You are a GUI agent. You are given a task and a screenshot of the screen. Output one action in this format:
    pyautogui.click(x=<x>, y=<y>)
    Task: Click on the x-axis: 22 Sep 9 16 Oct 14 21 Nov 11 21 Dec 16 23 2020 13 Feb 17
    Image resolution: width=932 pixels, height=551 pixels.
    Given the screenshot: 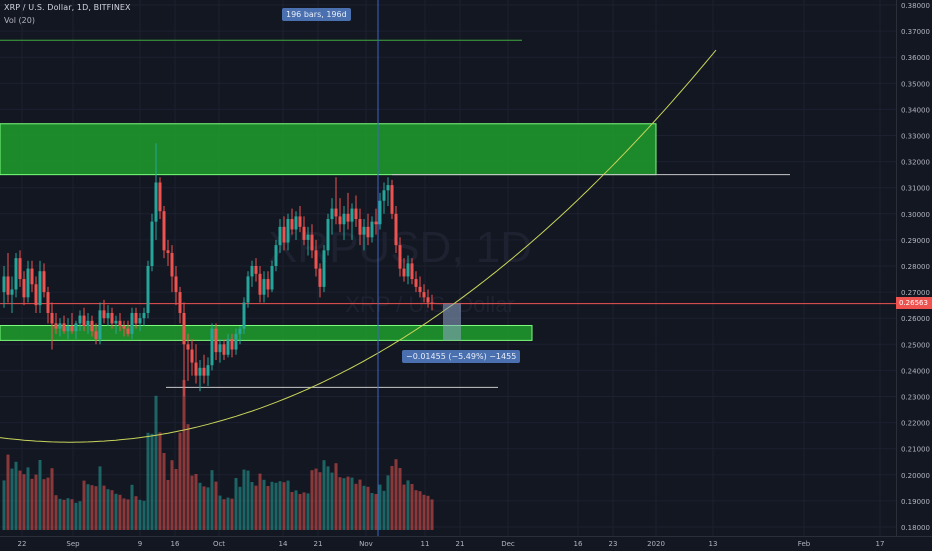 What is the action you would take?
    pyautogui.click(x=451, y=544)
    